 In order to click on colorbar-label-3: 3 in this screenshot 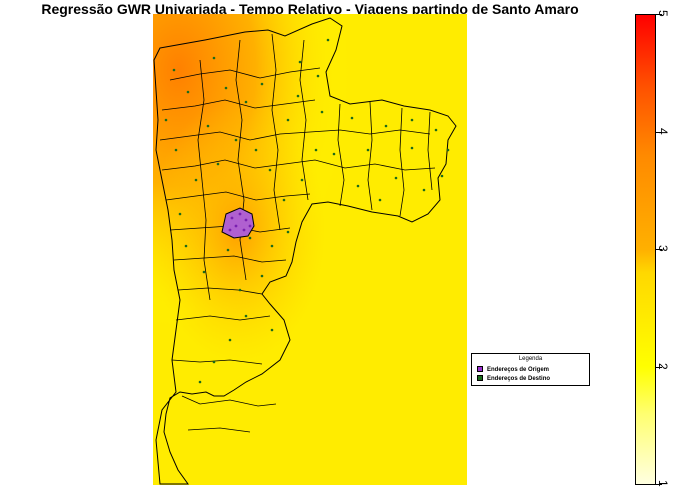, I will do `click(663, 248)`.